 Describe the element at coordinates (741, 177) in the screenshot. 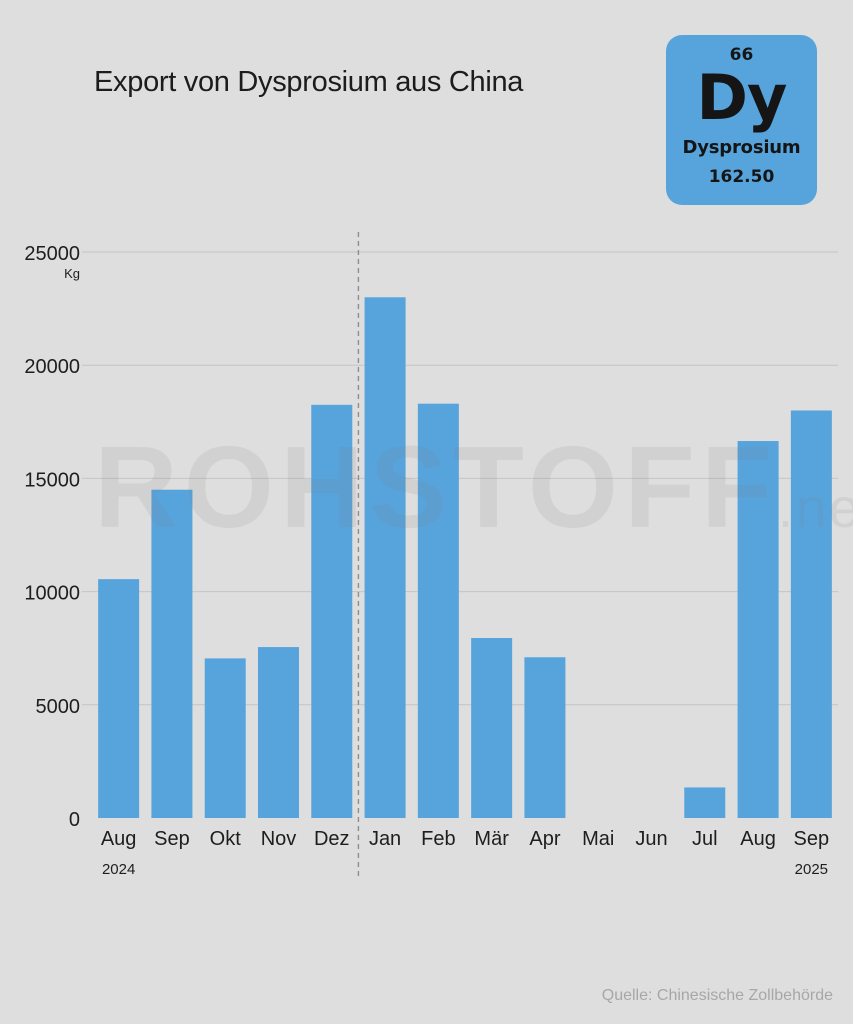

I see `atomic-mass: 162.50` at that location.